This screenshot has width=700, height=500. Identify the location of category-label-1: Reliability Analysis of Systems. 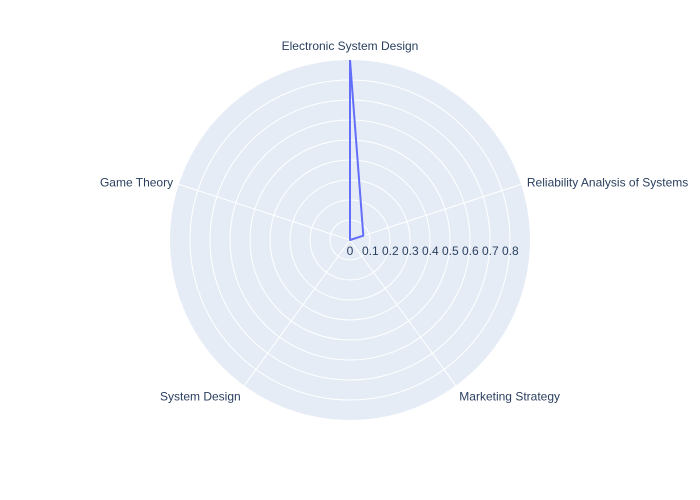
(607, 183).